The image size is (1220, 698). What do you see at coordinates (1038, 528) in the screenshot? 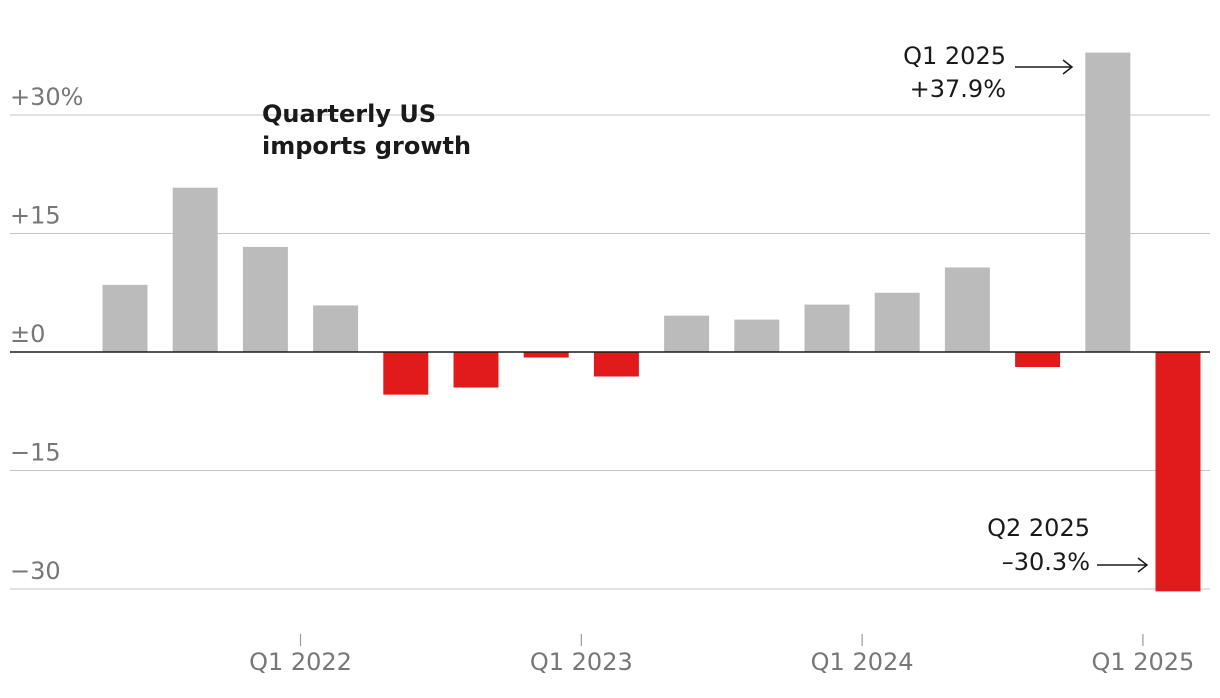
I see `annotation-q2-2025-label: Q2 2025` at bounding box center [1038, 528].